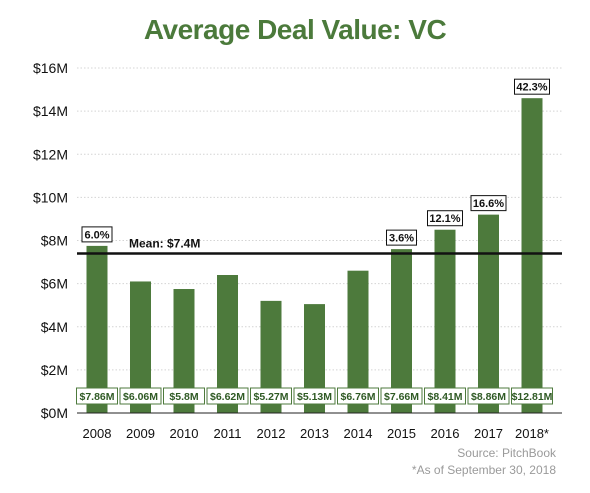 The width and height of the screenshot is (590, 493). What do you see at coordinates (50, 197) in the screenshot?
I see `y-tick-label: $10M` at bounding box center [50, 197].